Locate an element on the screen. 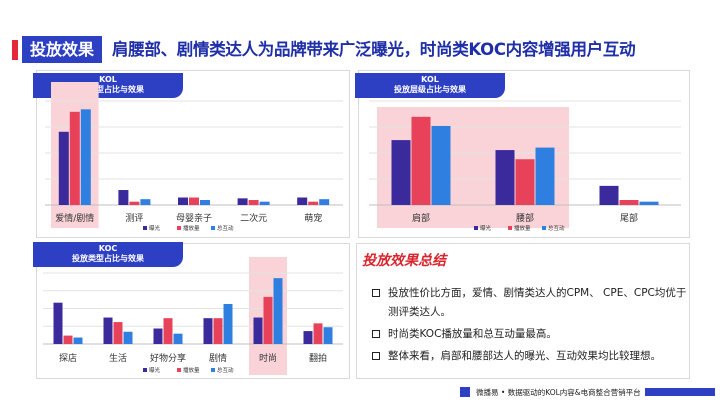 The height and width of the screenshot is (405, 720). panel-tab-kol-tier: KOL 投放层级占比与效果 is located at coordinates (430, 85).